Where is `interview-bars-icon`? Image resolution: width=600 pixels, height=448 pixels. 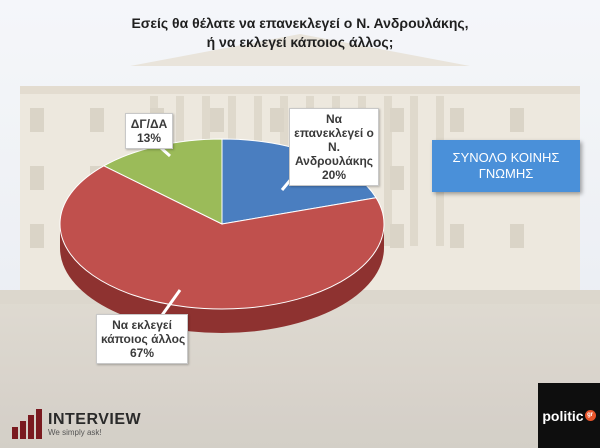 interview-bars-icon is located at coordinates (27, 424).